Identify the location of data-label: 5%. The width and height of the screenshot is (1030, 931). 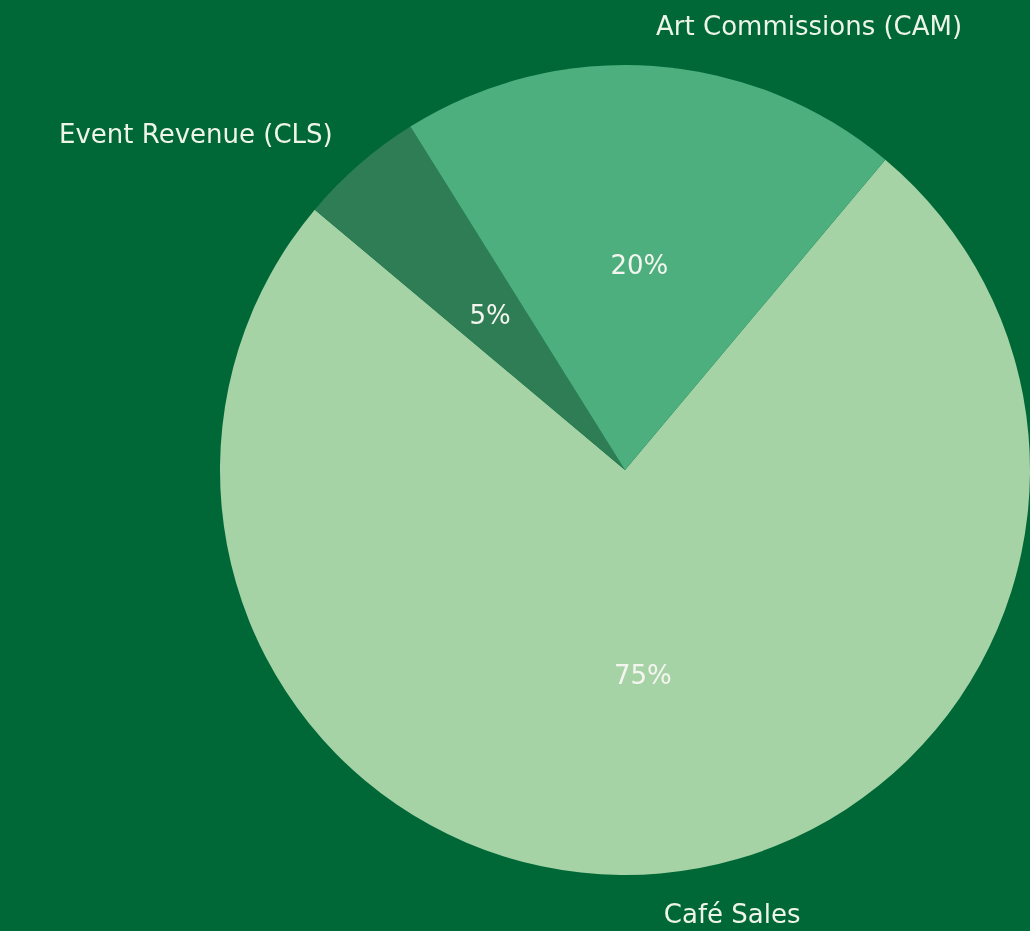
(490, 314).